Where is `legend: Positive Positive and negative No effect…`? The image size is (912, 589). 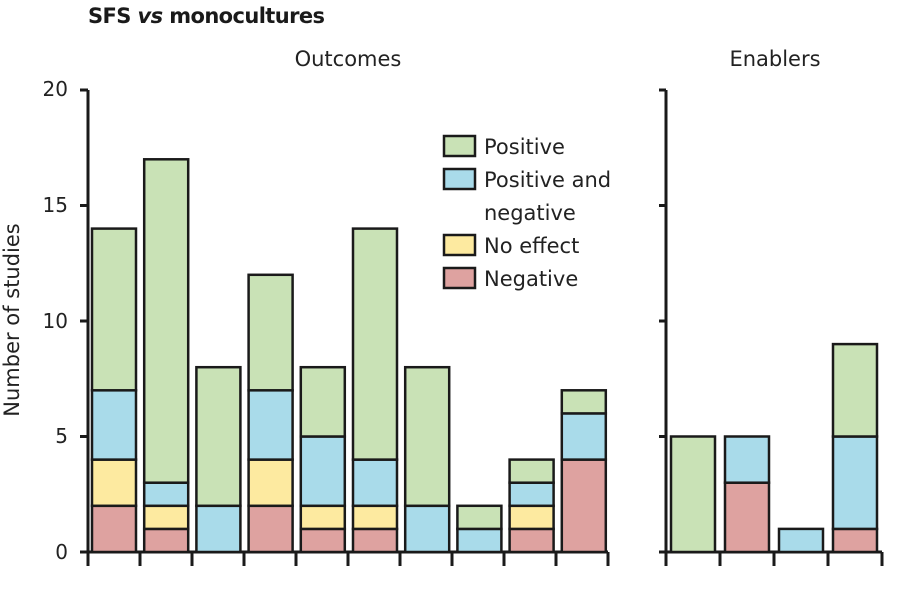
legend: Positive Positive and negative No effect… is located at coordinates (526, 212).